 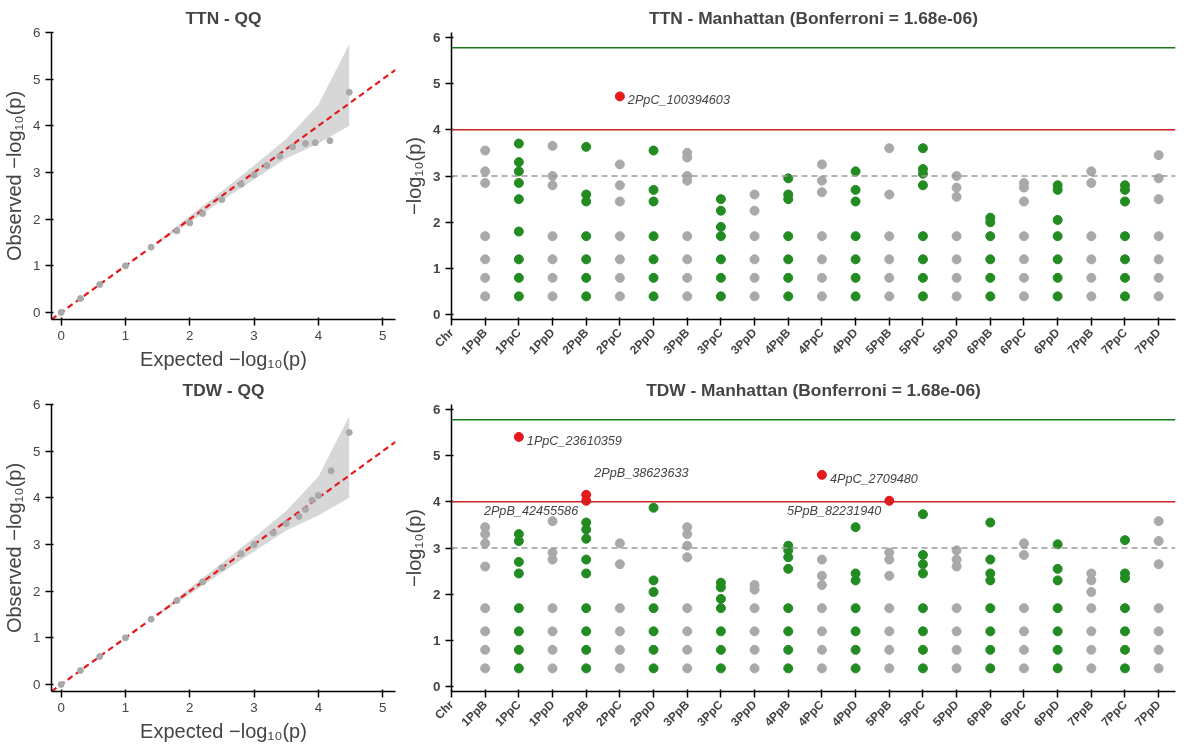 What do you see at coordinates (641, 472) in the screenshot?
I see `annotation: 2PpB_38623633` at bounding box center [641, 472].